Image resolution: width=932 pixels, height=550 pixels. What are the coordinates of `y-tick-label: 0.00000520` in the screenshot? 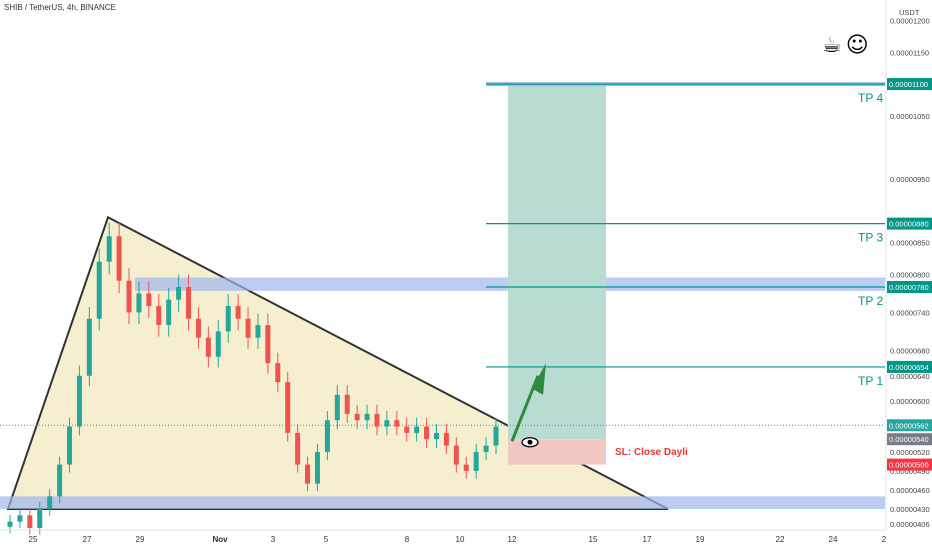 It's located at (910, 452).